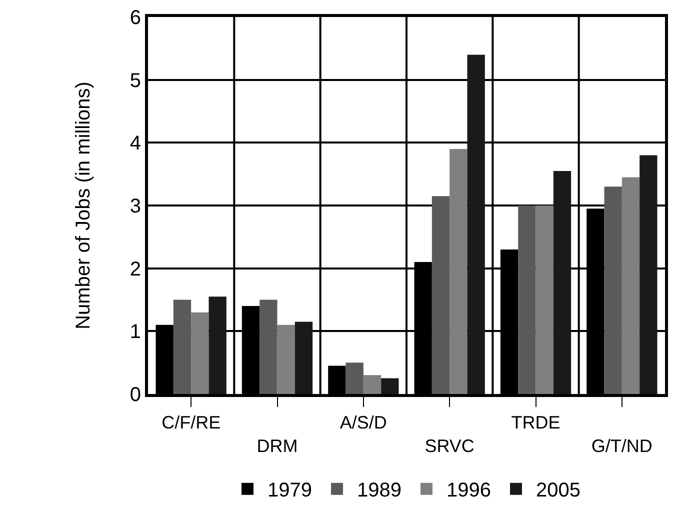 The width and height of the screenshot is (674, 515). I want to click on x-tick-label: A/S/D, so click(363, 422).